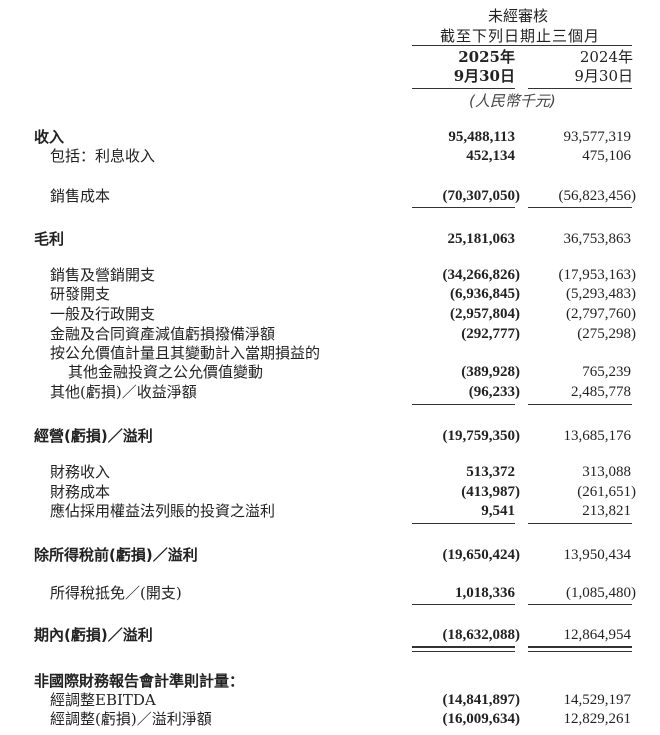 The image size is (660, 735). Describe the element at coordinates (481, 239) in the screenshot. I see `value-2025: 25,181,063` at that location.